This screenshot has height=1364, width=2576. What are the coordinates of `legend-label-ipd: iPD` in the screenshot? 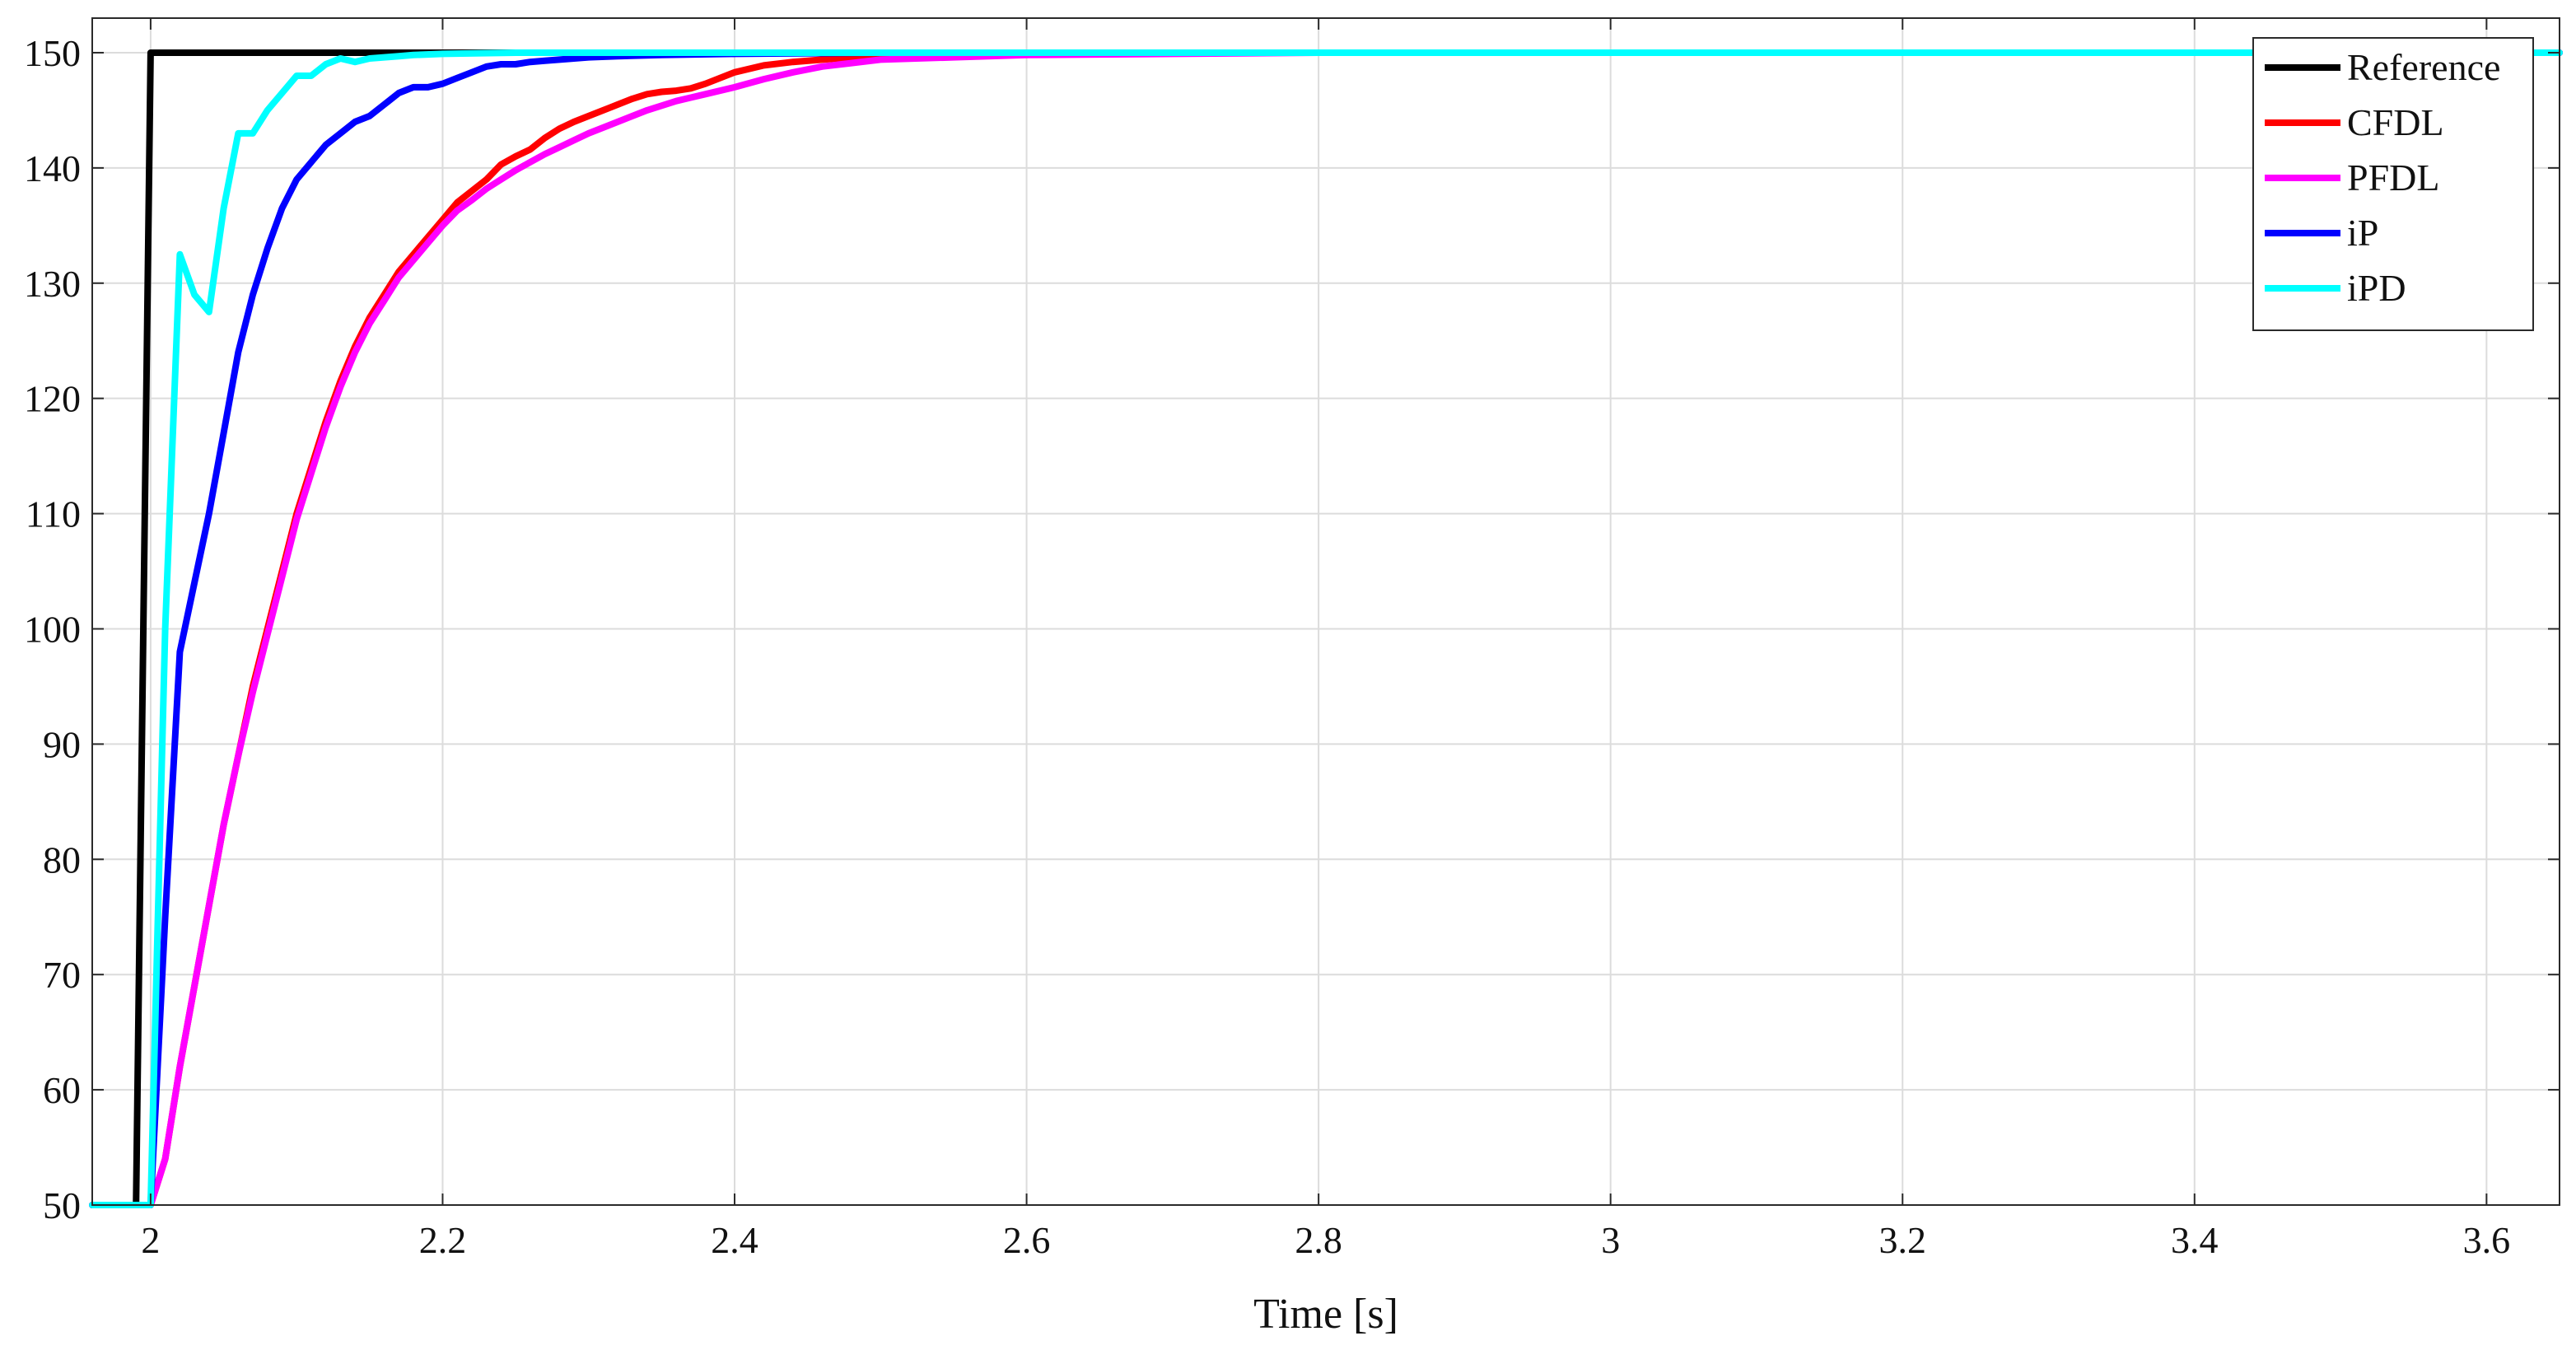 It's located at (2376, 288).